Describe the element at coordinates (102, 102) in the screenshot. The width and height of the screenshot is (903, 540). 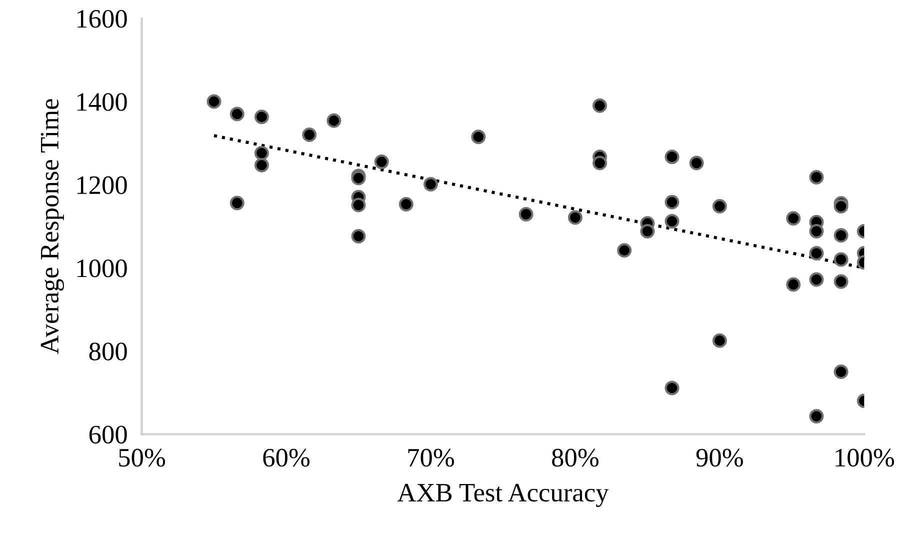
I see `y-tick-label: 1400` at that location.